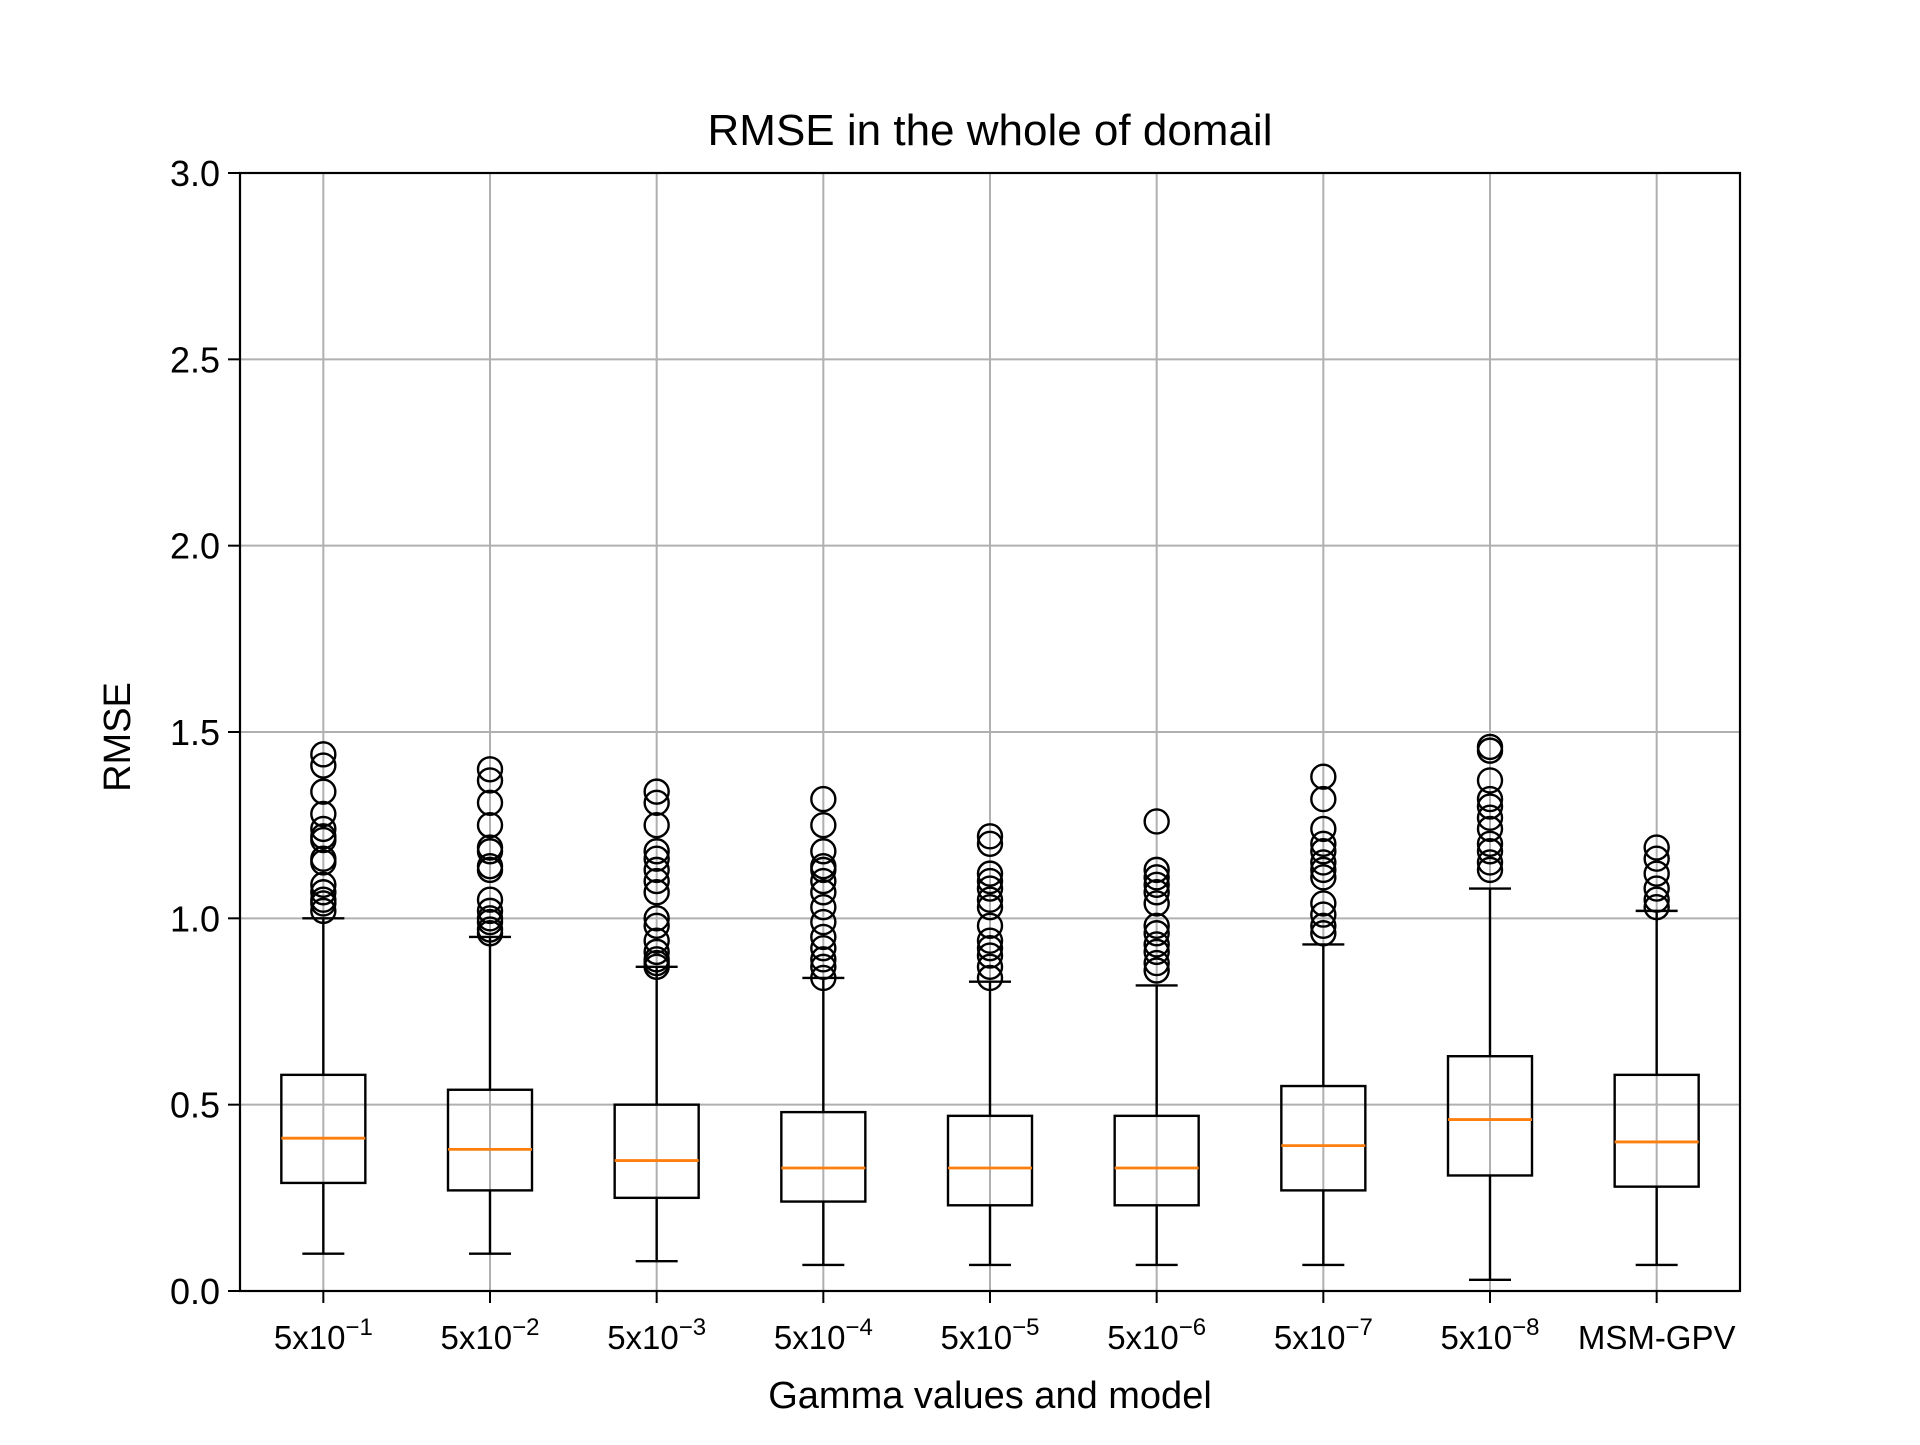 Image resolution: width=1920 pixels, height=1445 pixels. Describe the element at coordinates (1657, 1337) in the screenshot. I see `x-tick-label-base: MSM-GPV` at that location.